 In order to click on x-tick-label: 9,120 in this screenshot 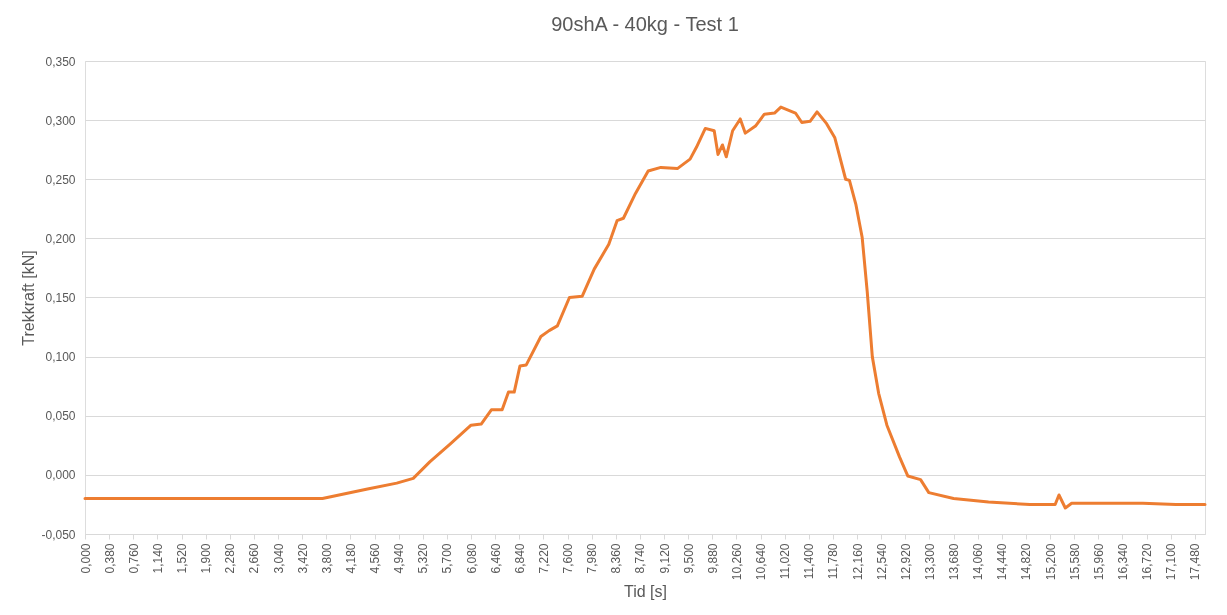, I will do `click(664, 558)`.